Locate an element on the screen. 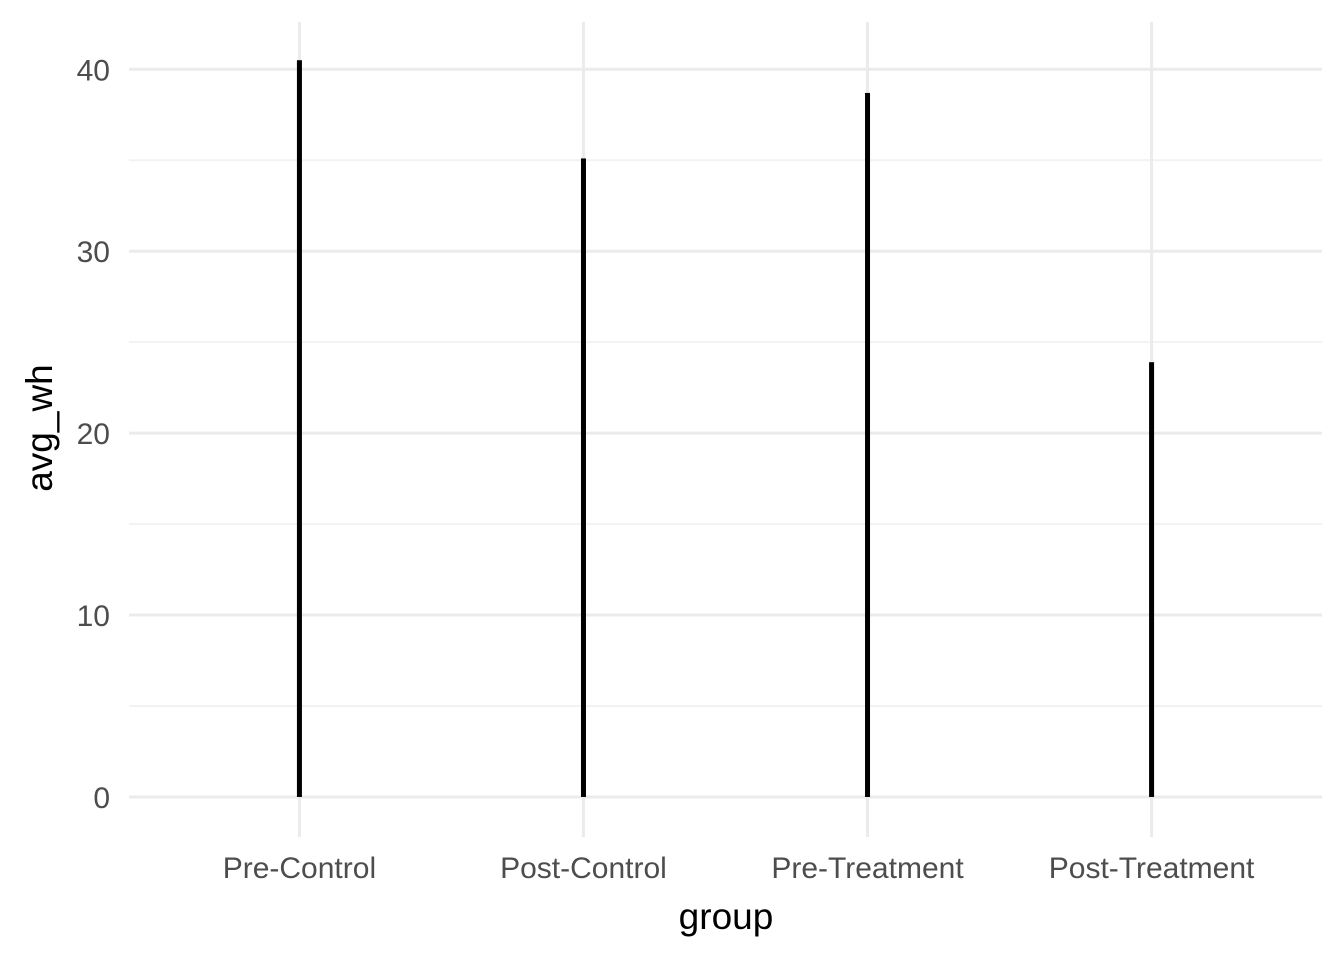  y-tick-label: 10 is located at coordinates (93, 616).